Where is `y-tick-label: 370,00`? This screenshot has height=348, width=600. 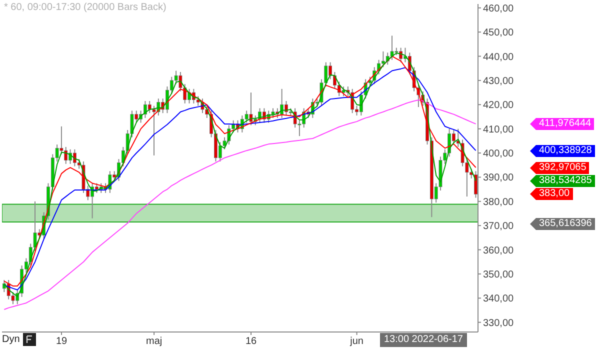 y-tick-label: 370,00 is located at coordinates (498, 226).